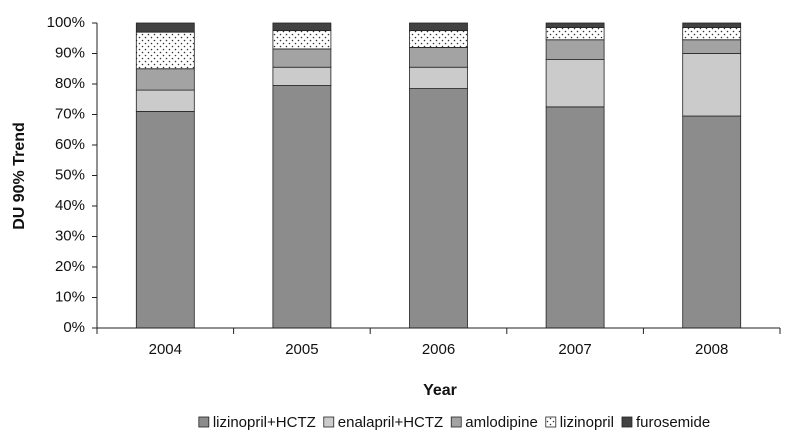  Describe the element at coordinates (19, 176) in the screenshot. I see `y-axis-title: DU 90% Trend` at that location.